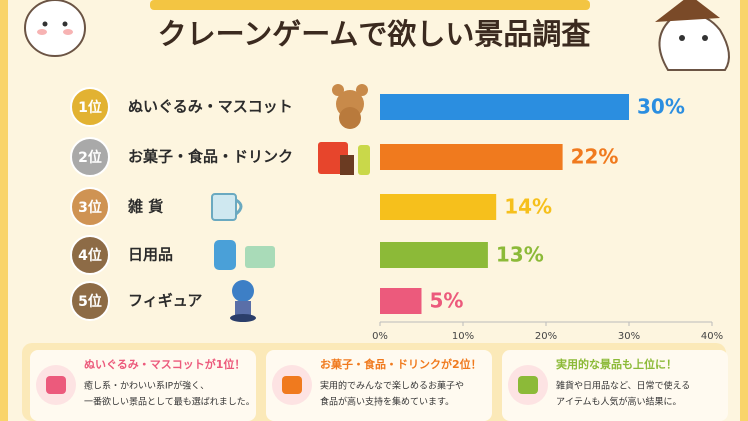  Describe the element at coordinates (374, 34) in the screenshot. I see `chart-title: クレーンゲームで欲しい景品調査` at that location.